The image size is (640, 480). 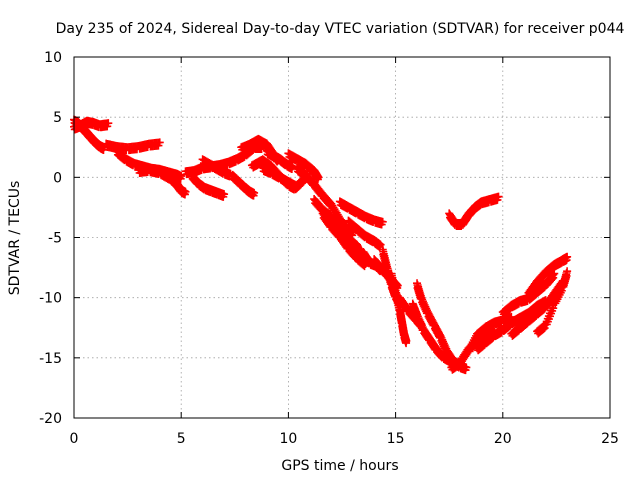 I want to click on x-tick-label: 5, so click(x=181, y=439).